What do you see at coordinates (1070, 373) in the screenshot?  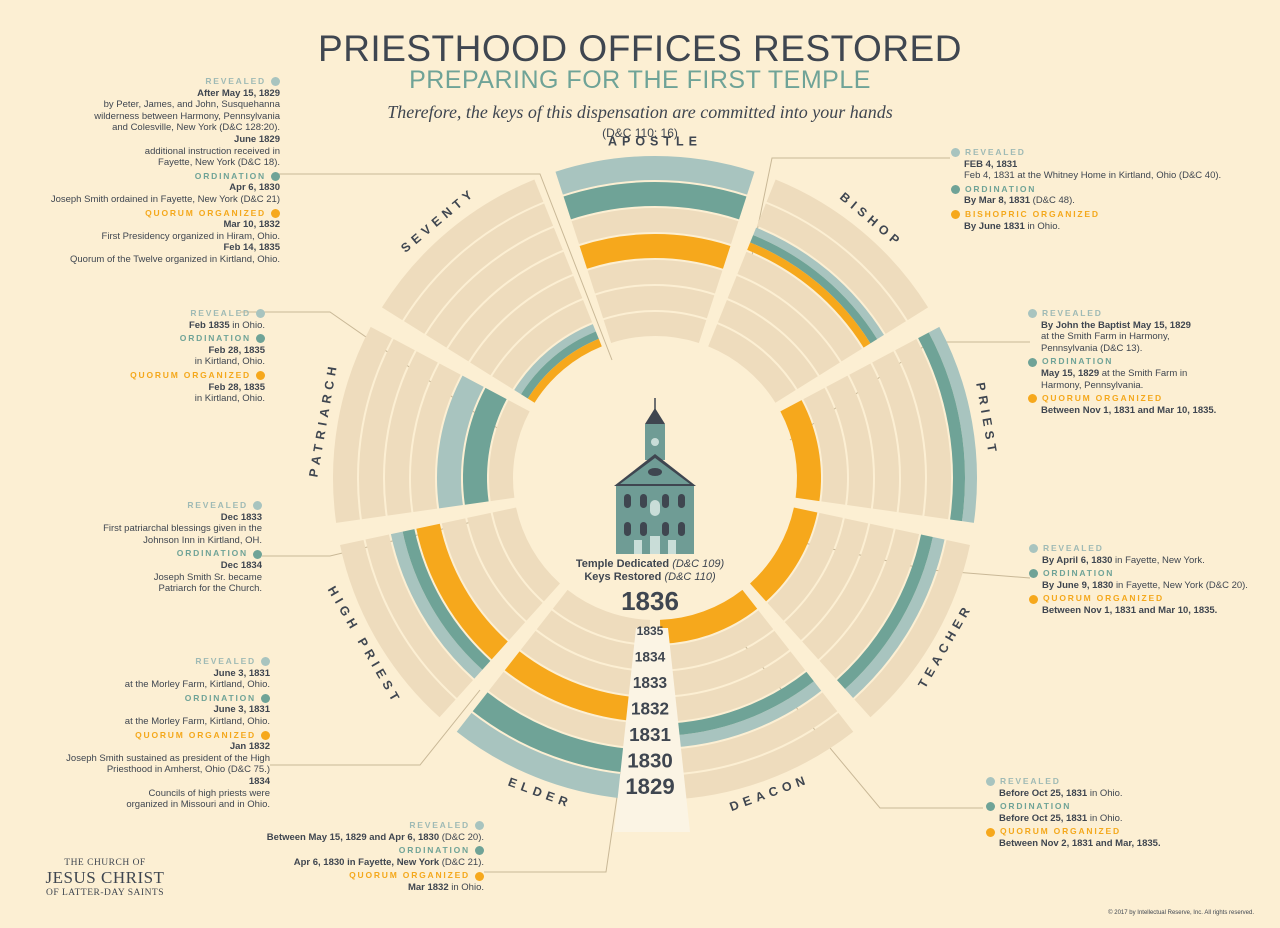 I see `priest-ordination-date: May 15, 1829` at bounding box center [1070, 373].